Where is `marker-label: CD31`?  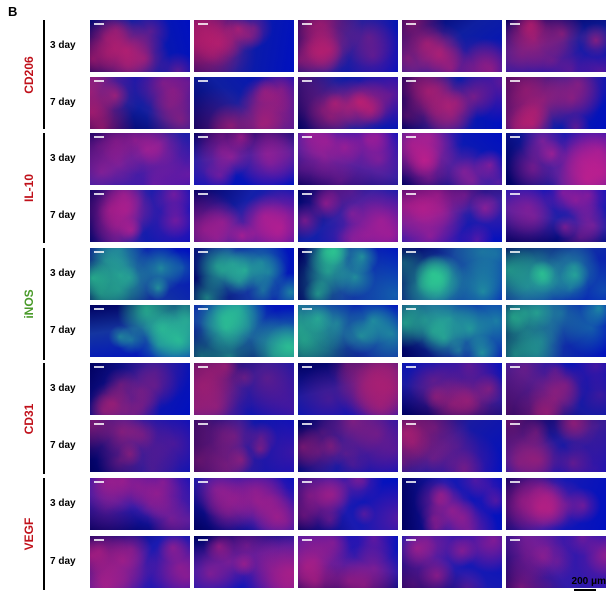
marker-label: CD31 is located at coordinates (29, 418).